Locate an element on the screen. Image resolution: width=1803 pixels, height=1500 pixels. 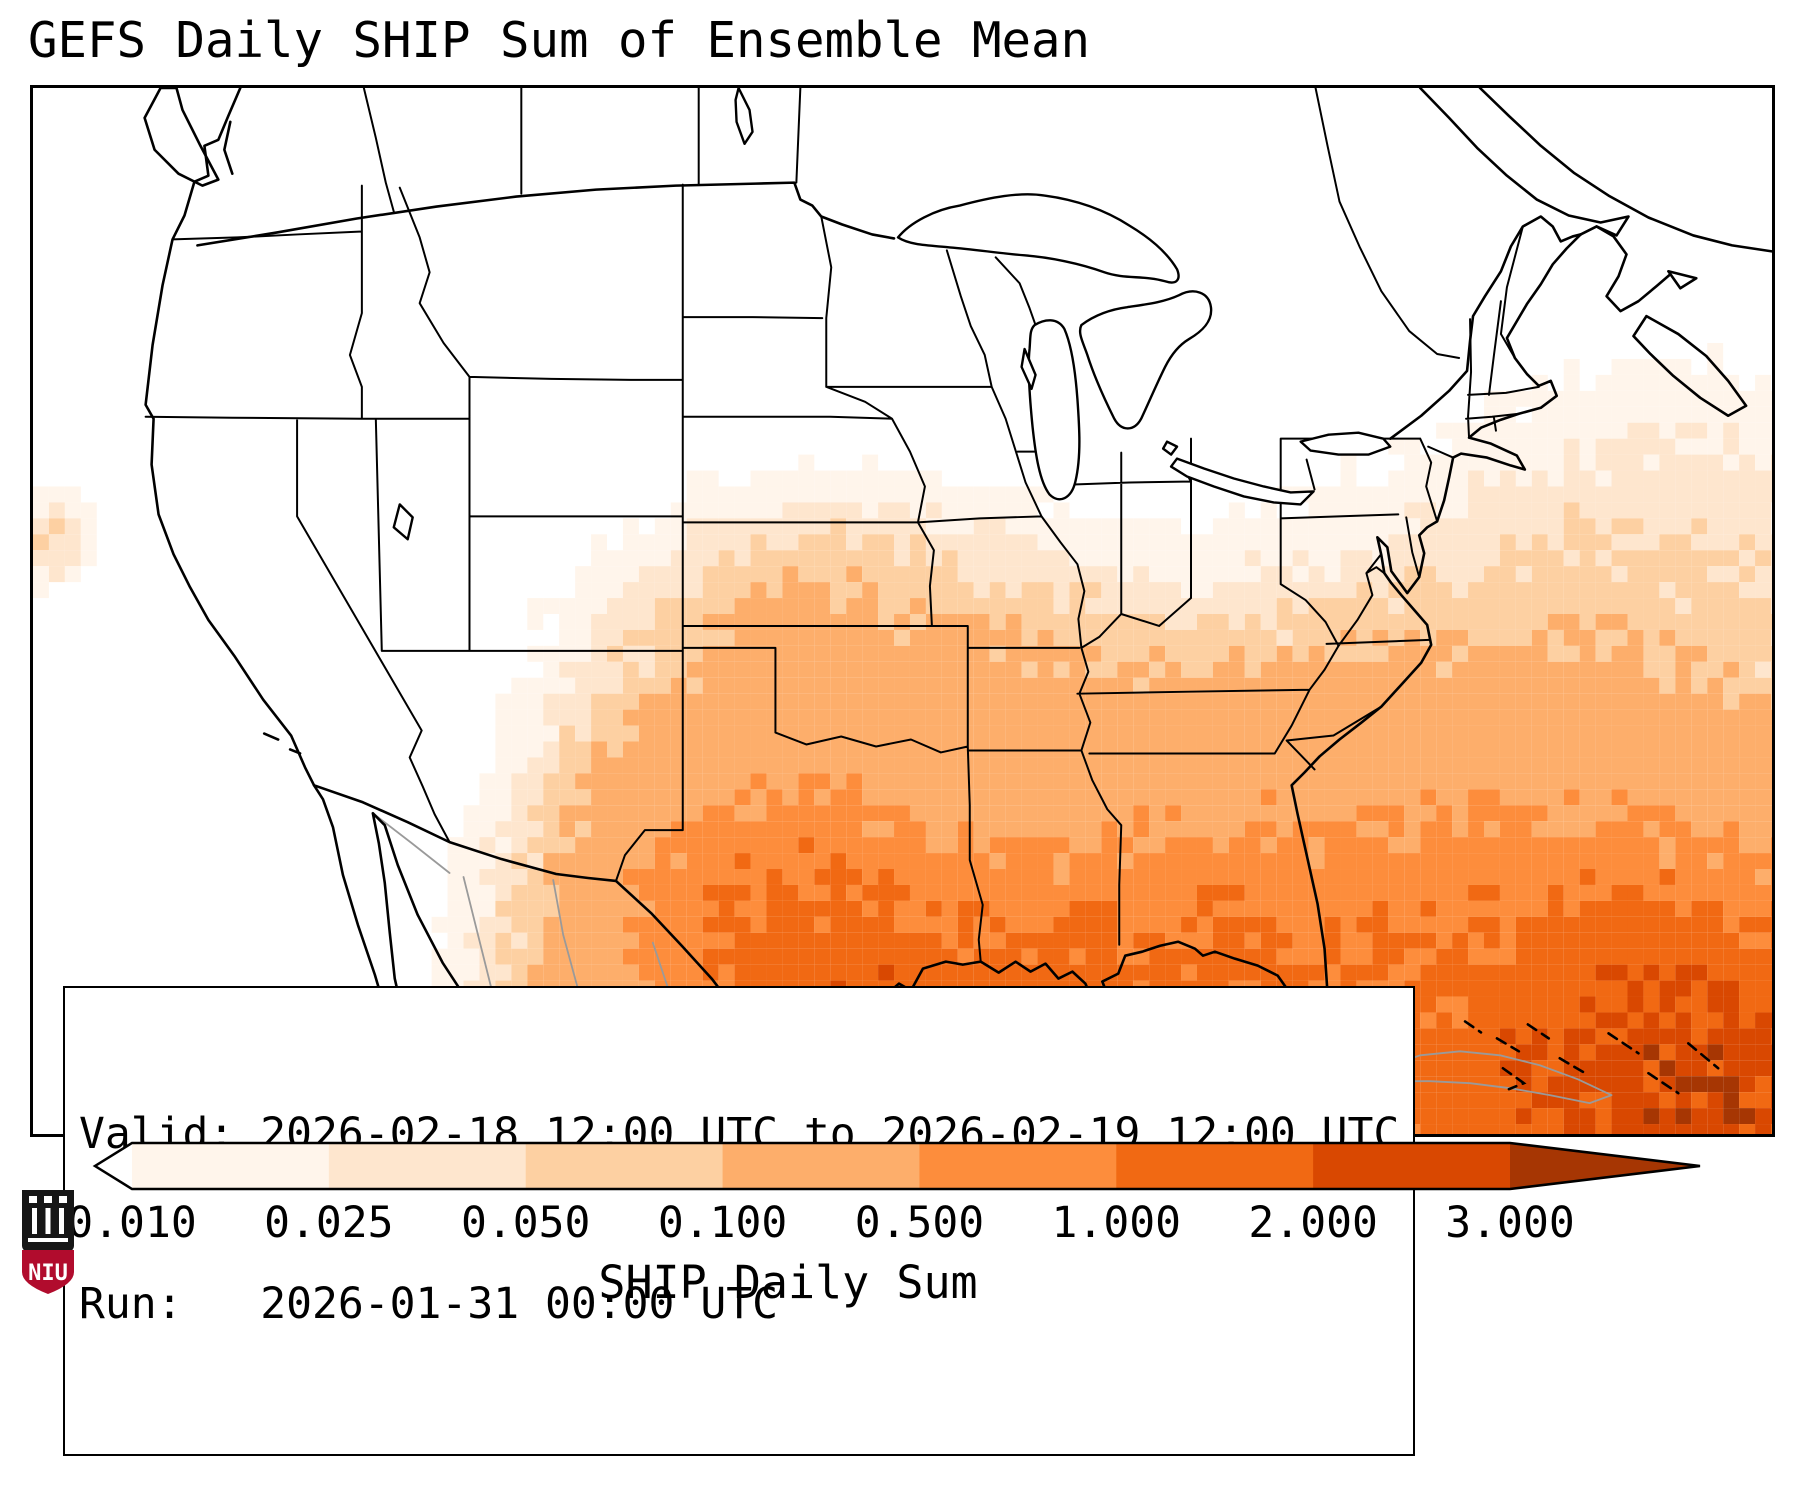
colorbar is located at coordinates (896, 1166).